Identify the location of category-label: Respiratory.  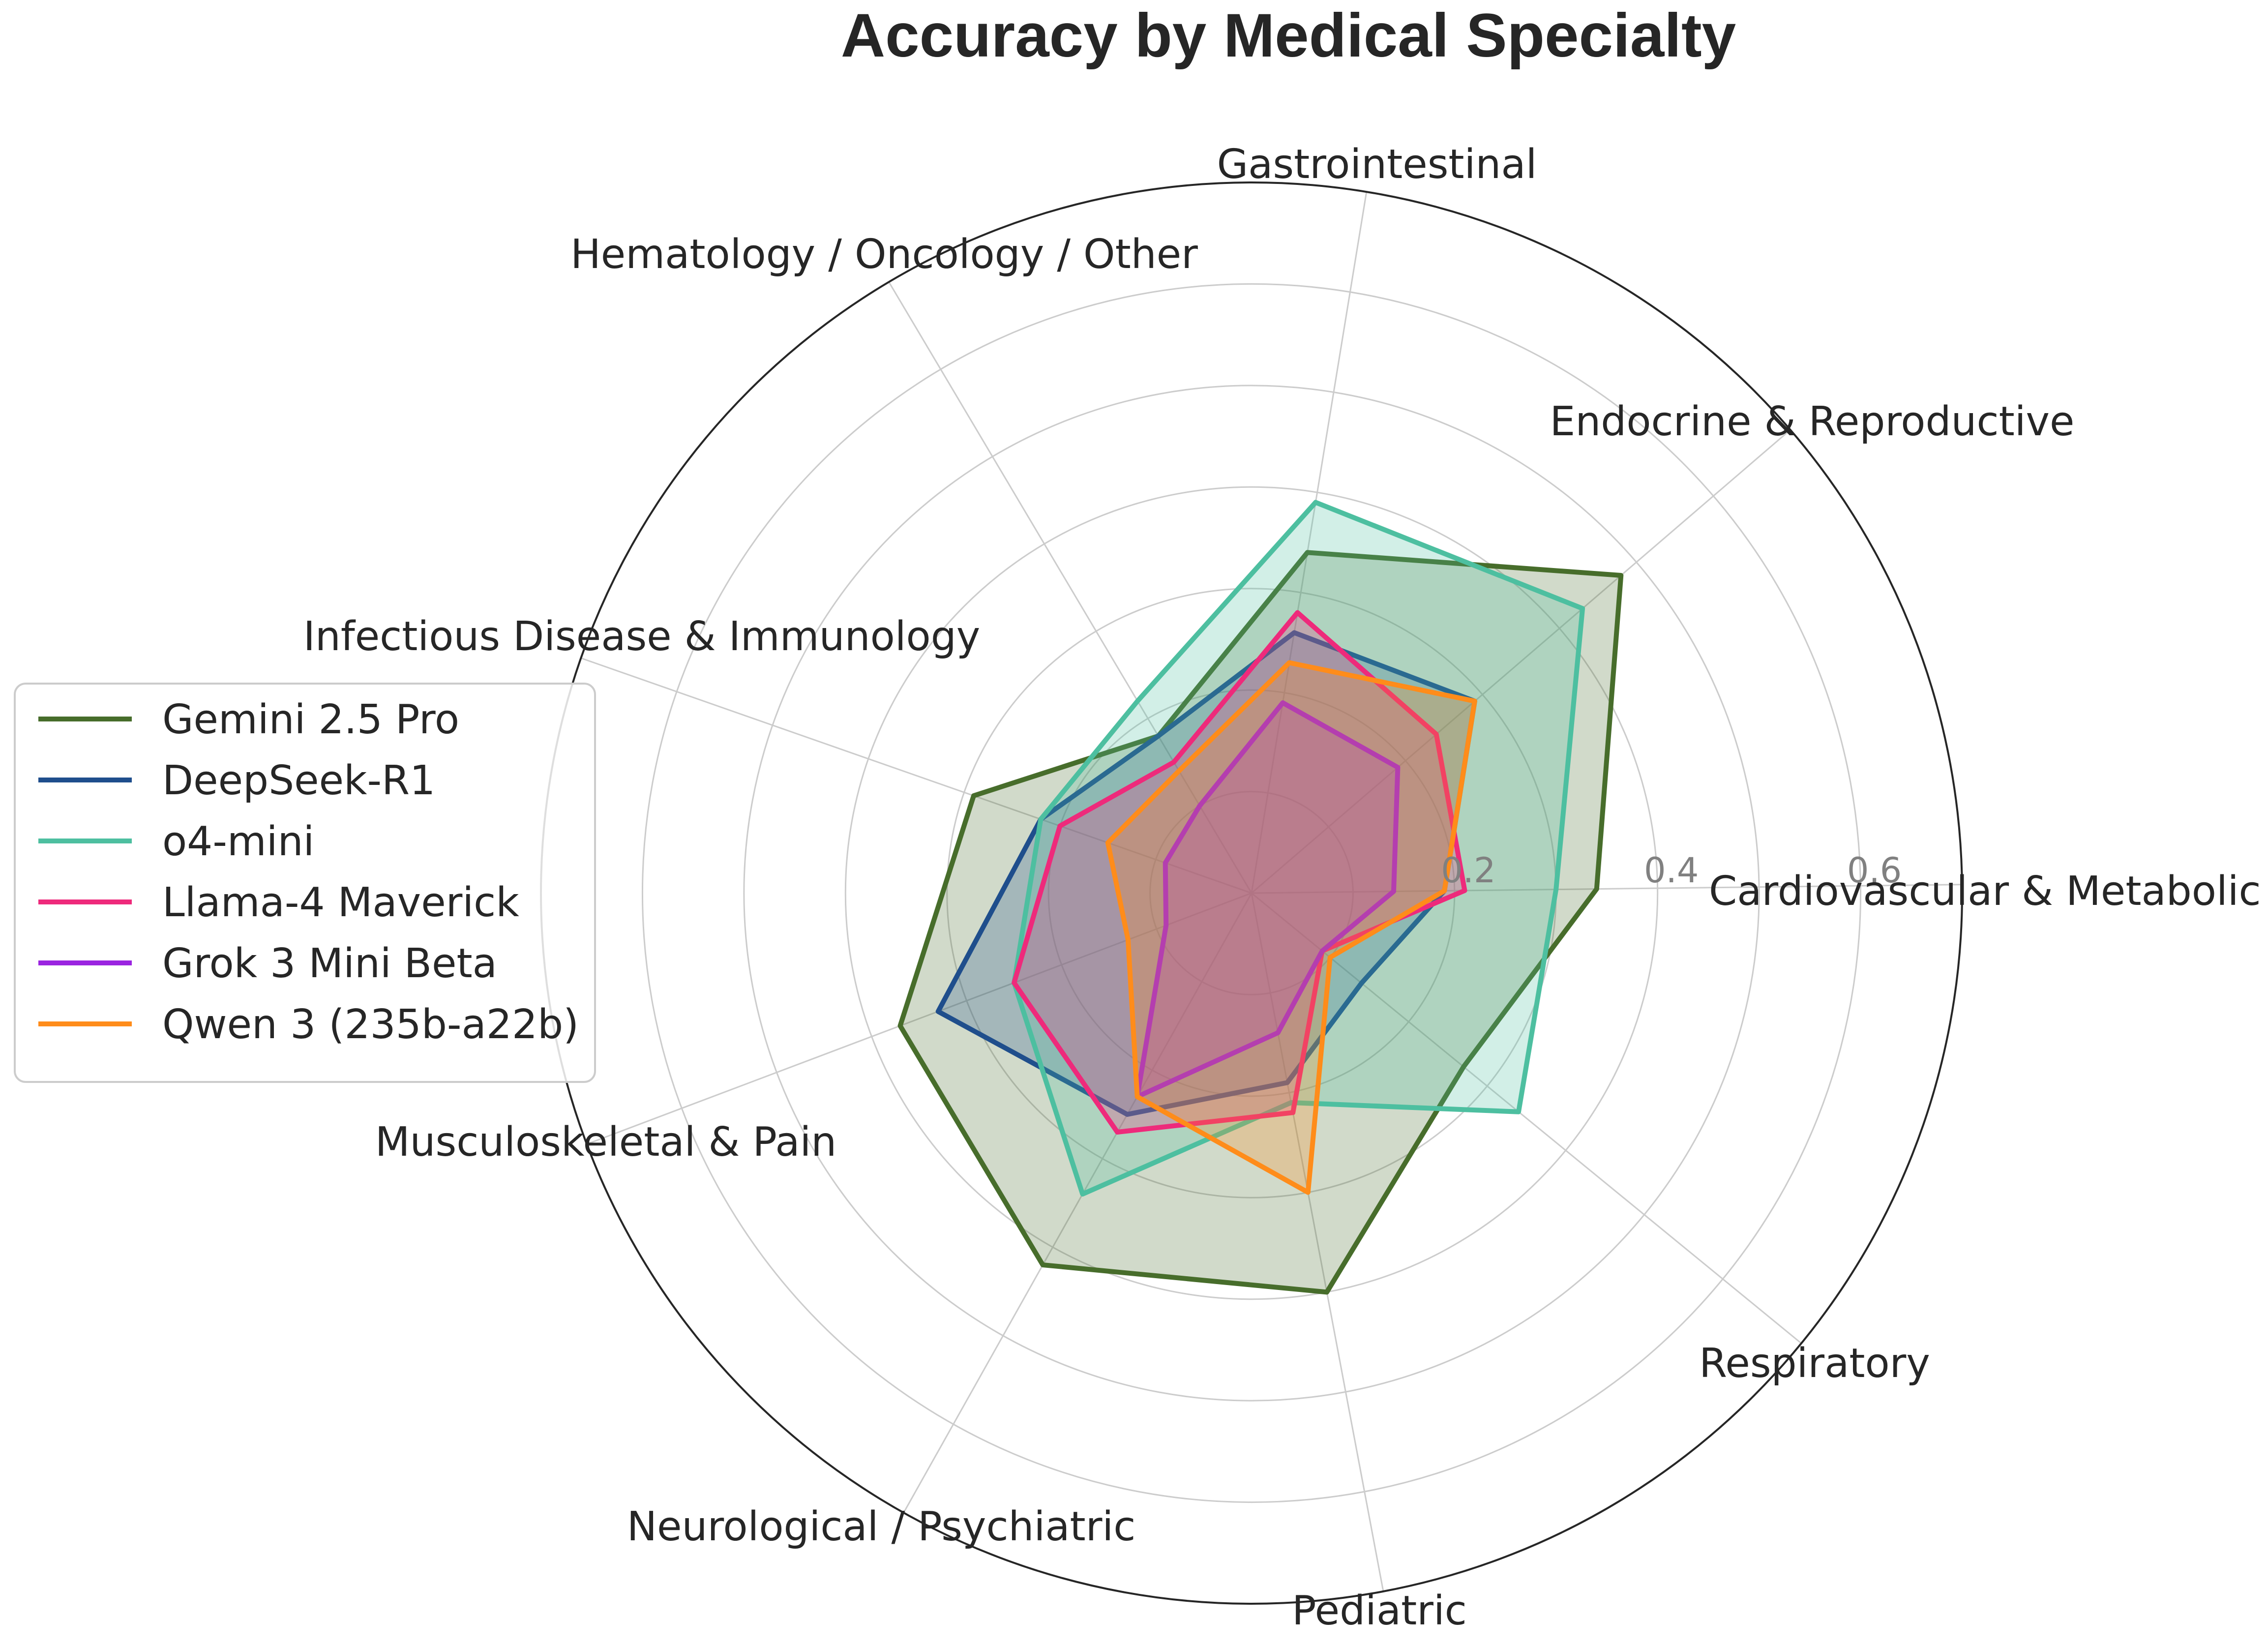
(1814, 1363).